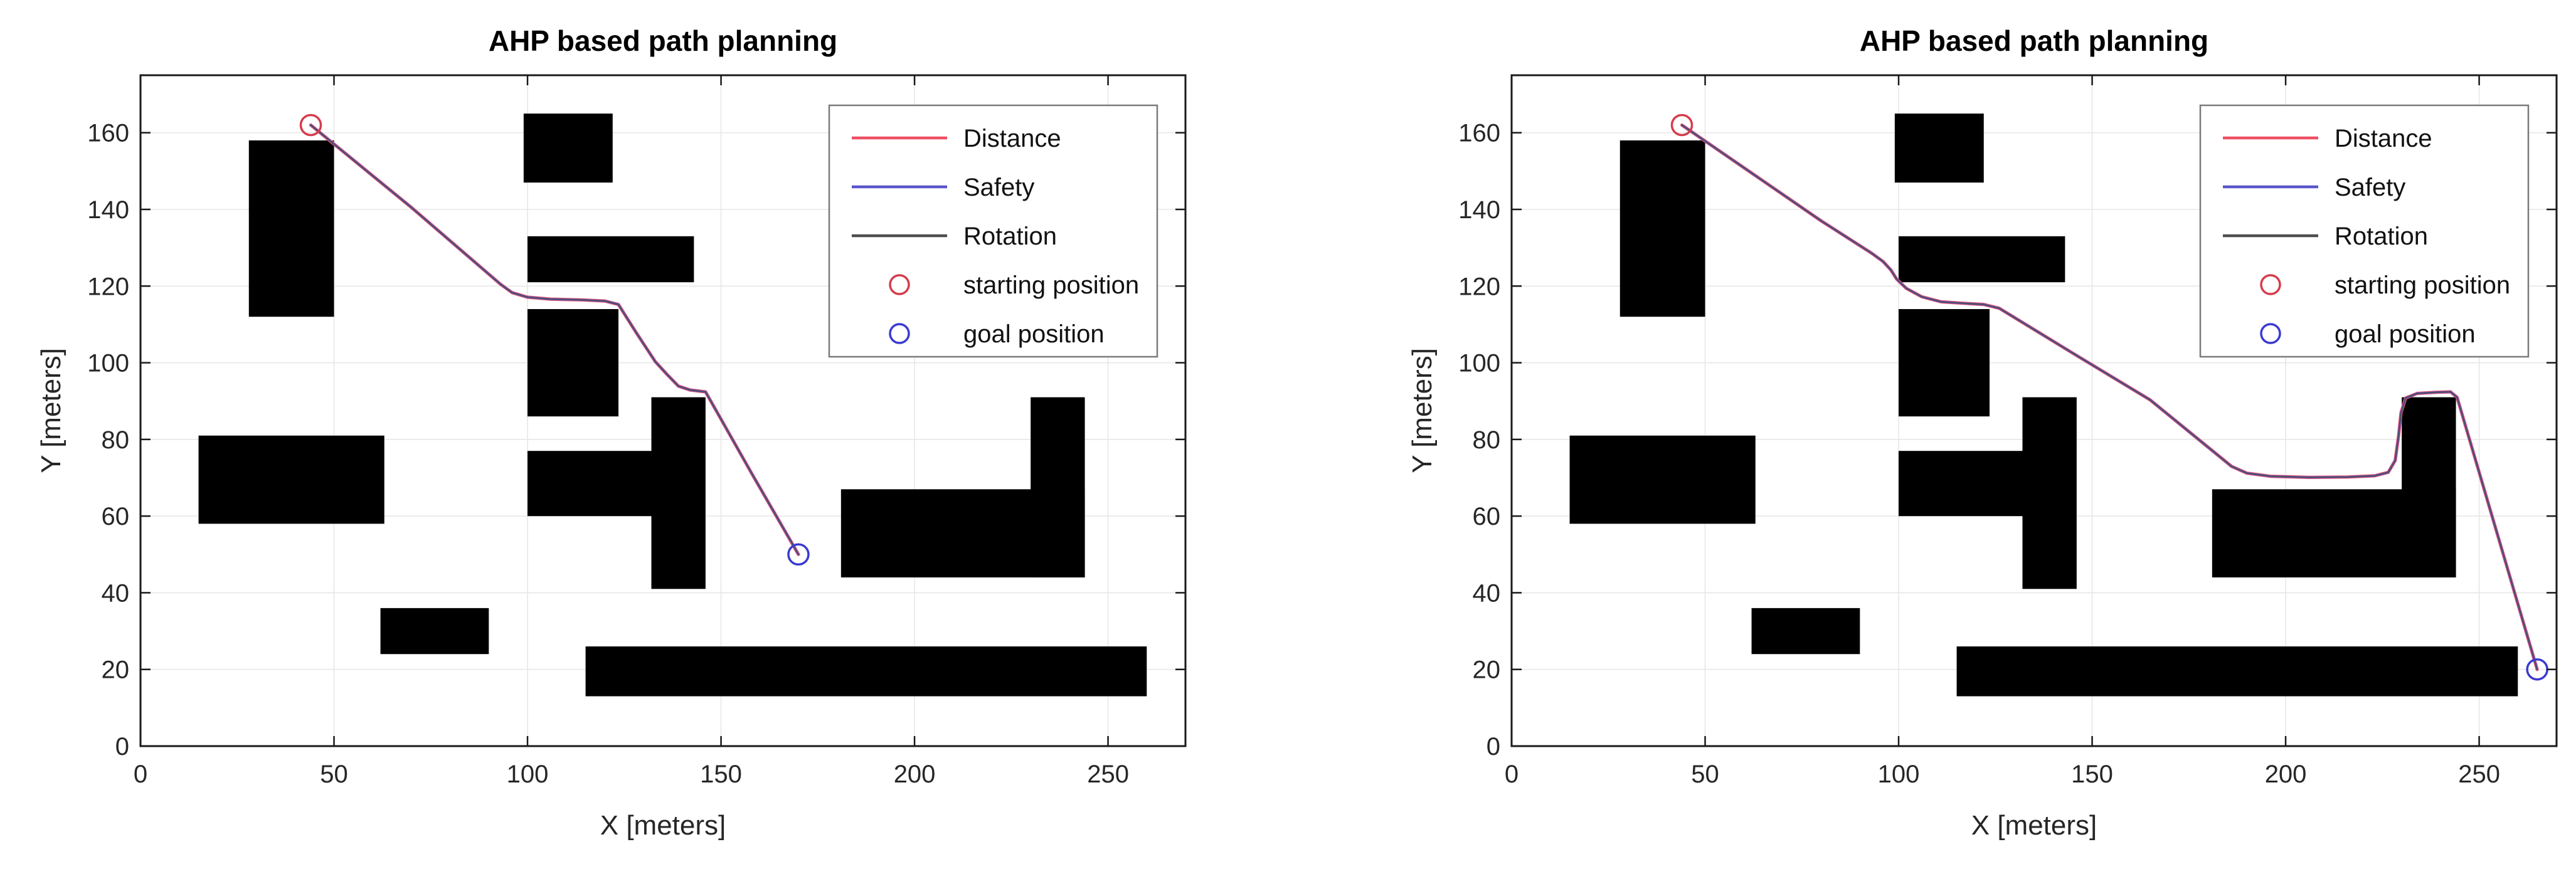 This screenshot has width=2576, height=874. What do you see at coordinates (1422, 410) in the screenshot?
I see `y-axis-label-right: Y [meters]` at bounding box center [1422, 410].